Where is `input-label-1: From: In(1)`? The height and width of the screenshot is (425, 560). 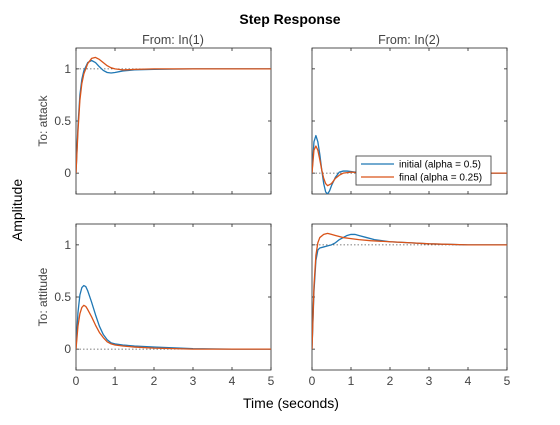 input-label-1: From: In(1) is located at coordinates (173, 40).